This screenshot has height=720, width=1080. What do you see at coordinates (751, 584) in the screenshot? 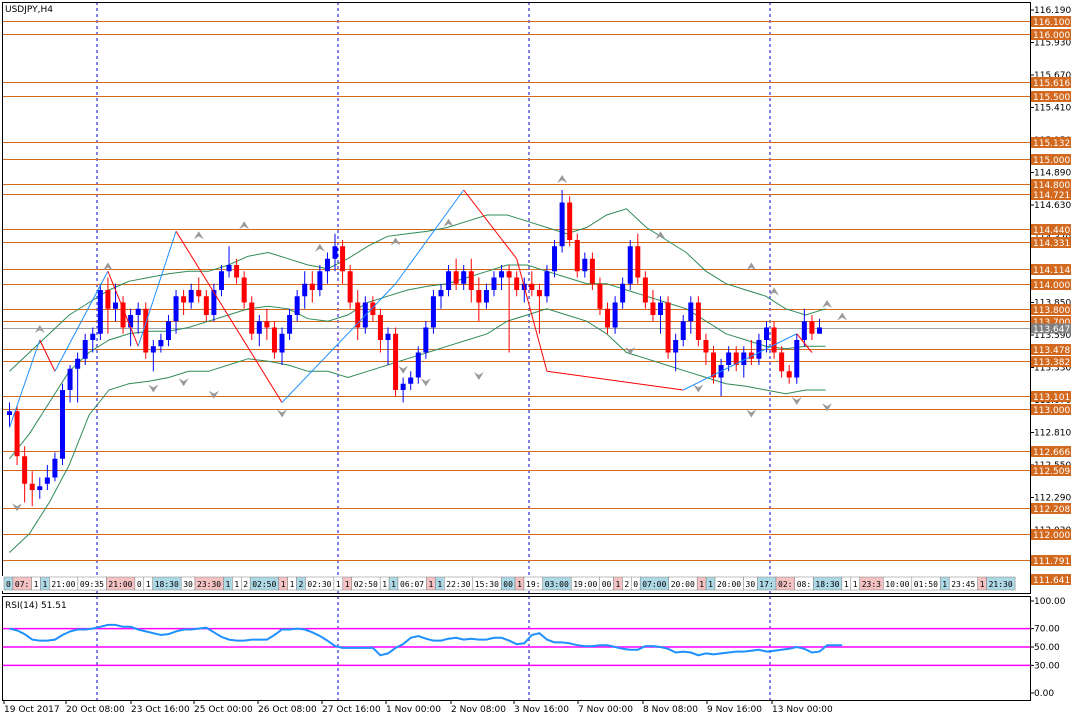
I see `info-strip-label: 30` at bounding box center [751, 584].